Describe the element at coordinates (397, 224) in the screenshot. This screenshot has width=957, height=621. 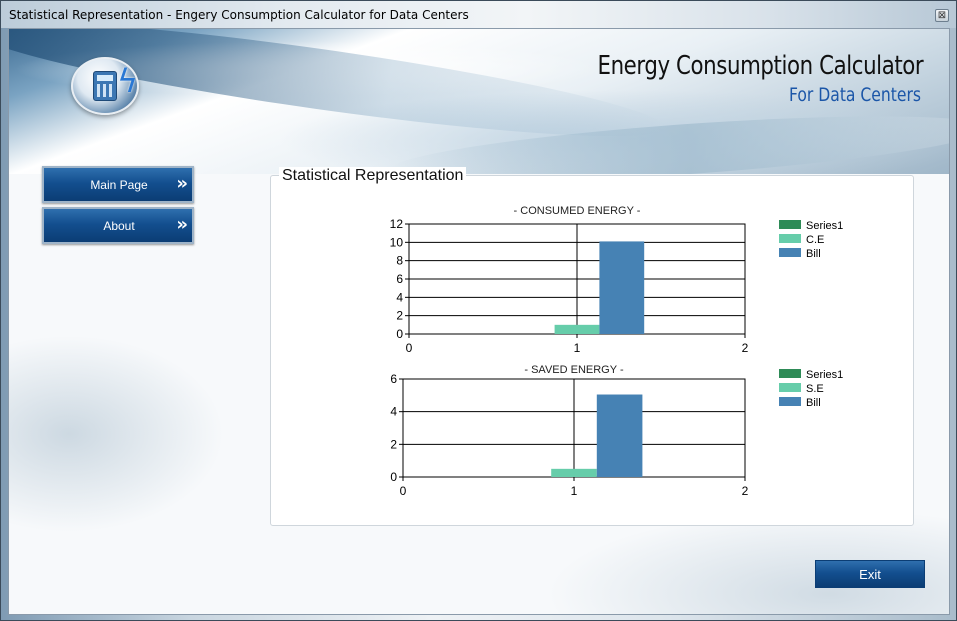
I see `y-tick-label: 12` at that location.